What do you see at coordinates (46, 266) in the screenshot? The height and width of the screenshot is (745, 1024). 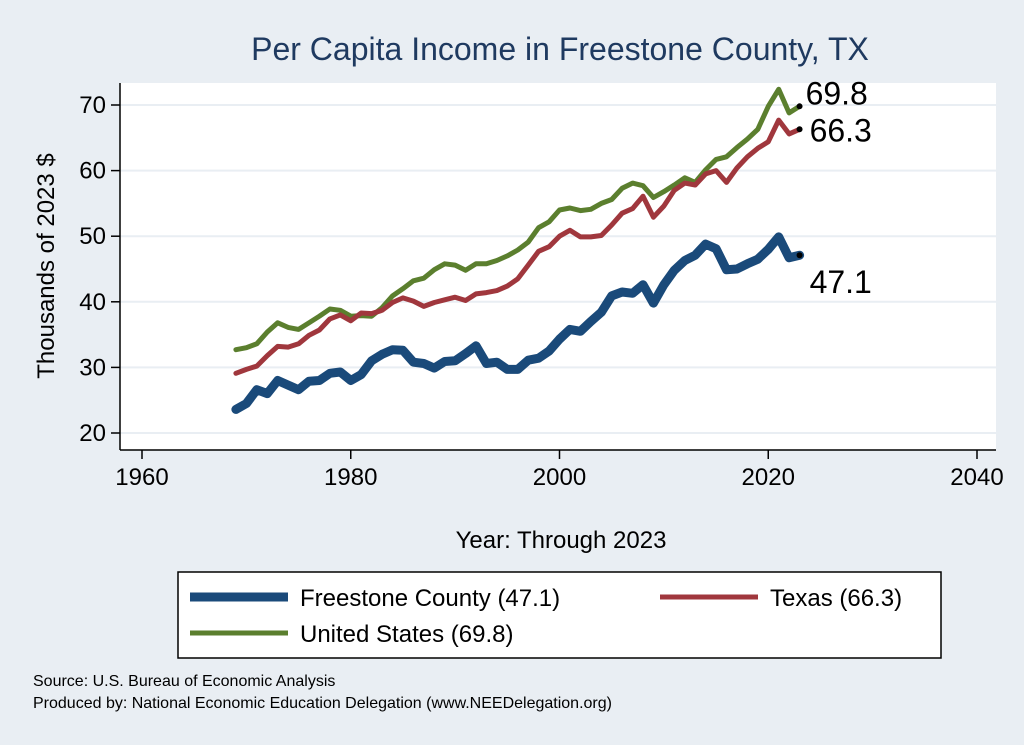 I see `y-axis-title: Thousands of 2023 $` at bounding box center [46, 266].